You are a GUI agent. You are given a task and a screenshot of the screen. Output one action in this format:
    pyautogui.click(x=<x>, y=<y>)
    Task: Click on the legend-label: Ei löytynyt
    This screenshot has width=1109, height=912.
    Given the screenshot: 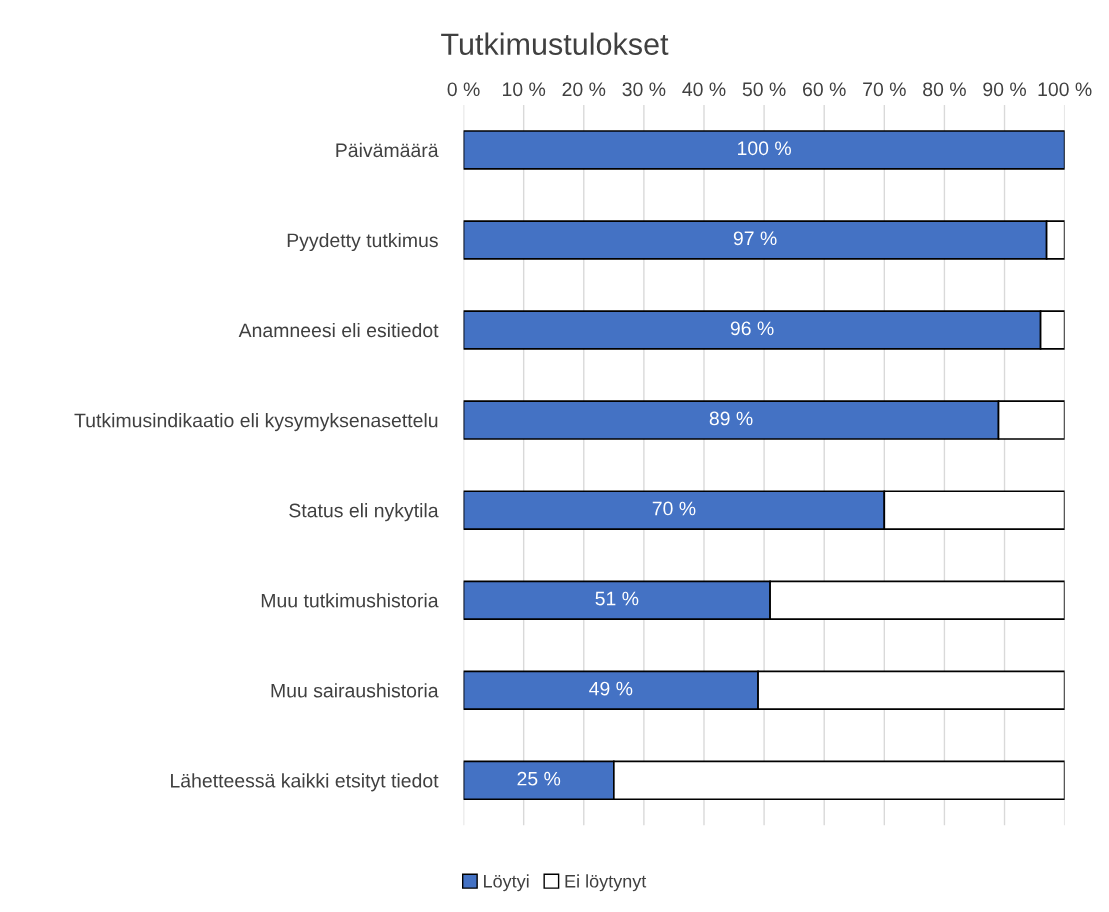 What is the action you would take?
    pyautogui.click(x=606, y=883)
    